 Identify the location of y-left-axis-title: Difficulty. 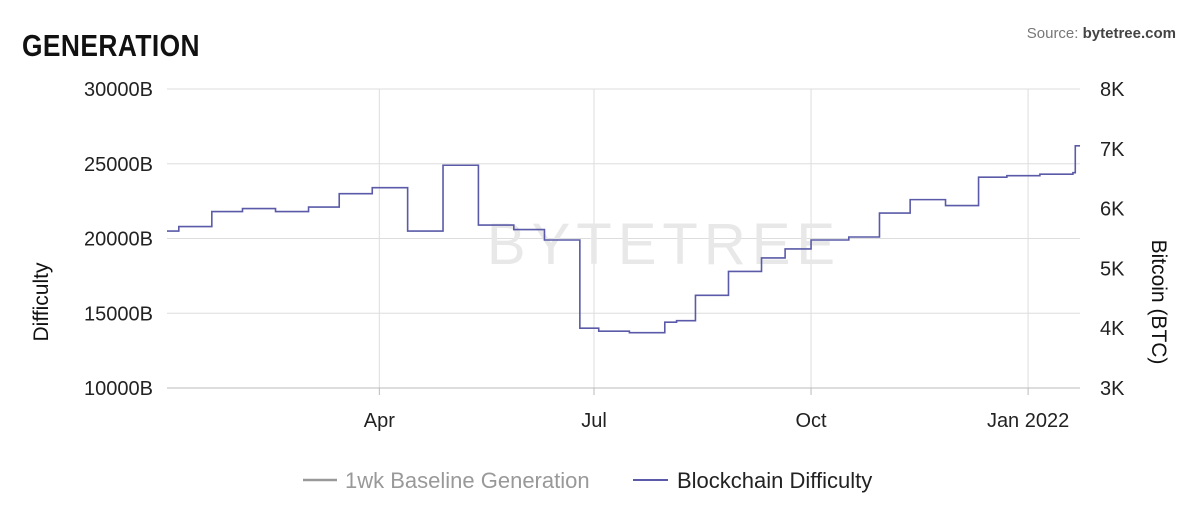
(41, 301).